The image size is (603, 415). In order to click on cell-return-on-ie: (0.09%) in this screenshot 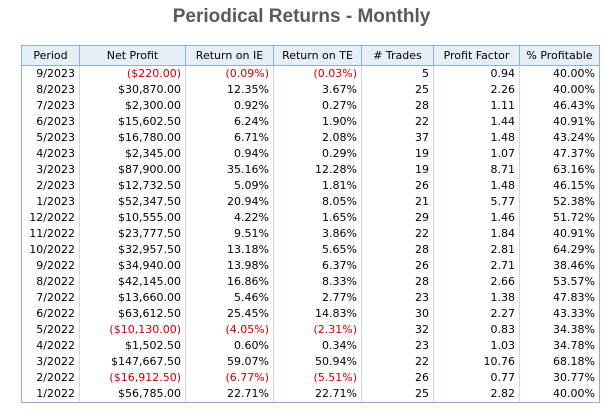, I will do `click(229, 73)`.